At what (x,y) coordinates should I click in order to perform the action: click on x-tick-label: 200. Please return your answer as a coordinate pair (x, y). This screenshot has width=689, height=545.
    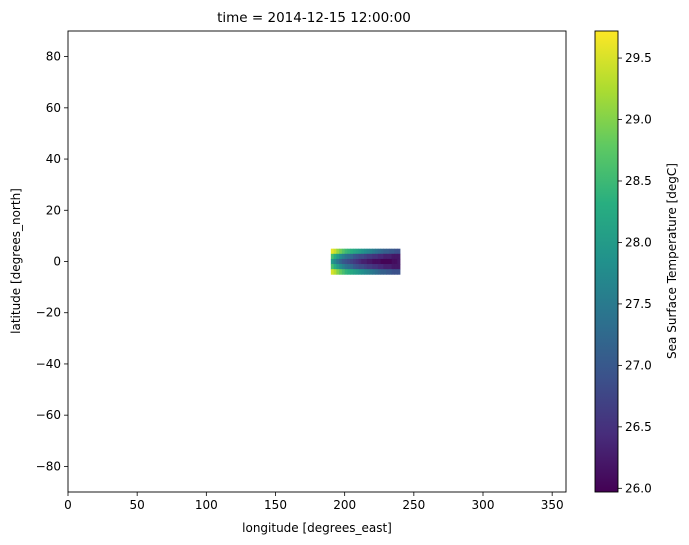
    Looking at the image, I should click on (344, 505).